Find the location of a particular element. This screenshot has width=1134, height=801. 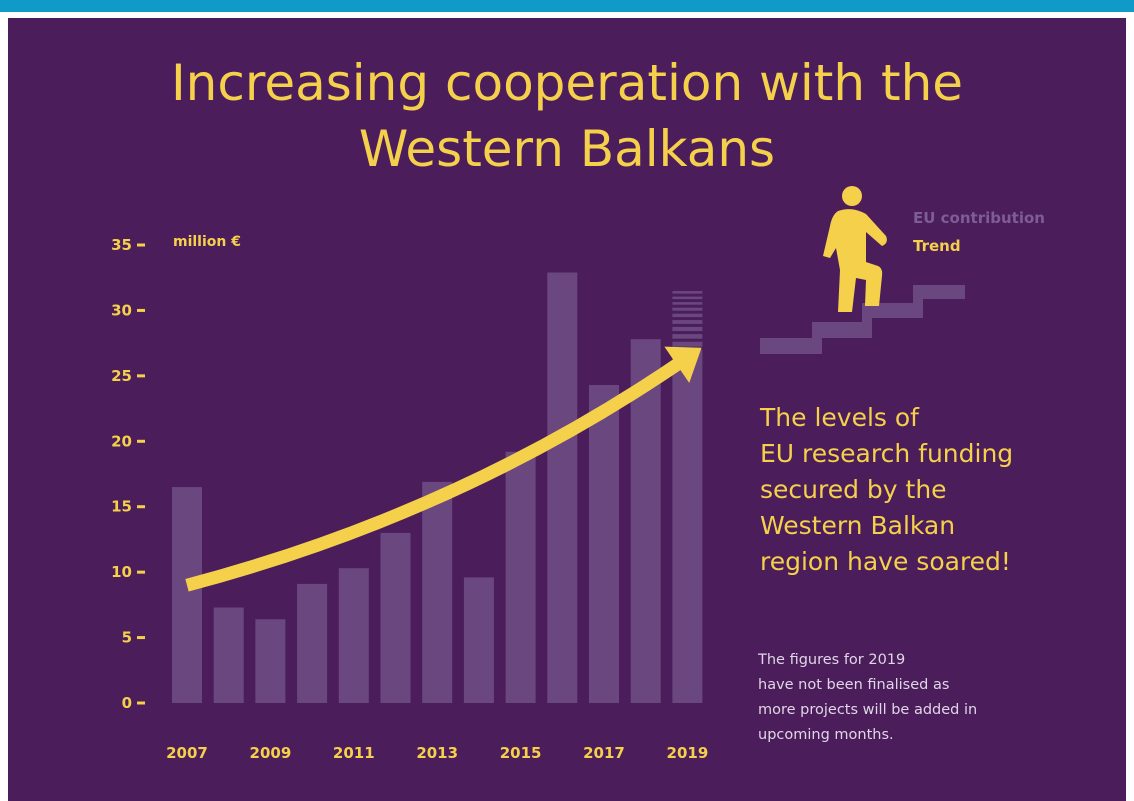

bar-2011 is located at coordinates (353, 635).